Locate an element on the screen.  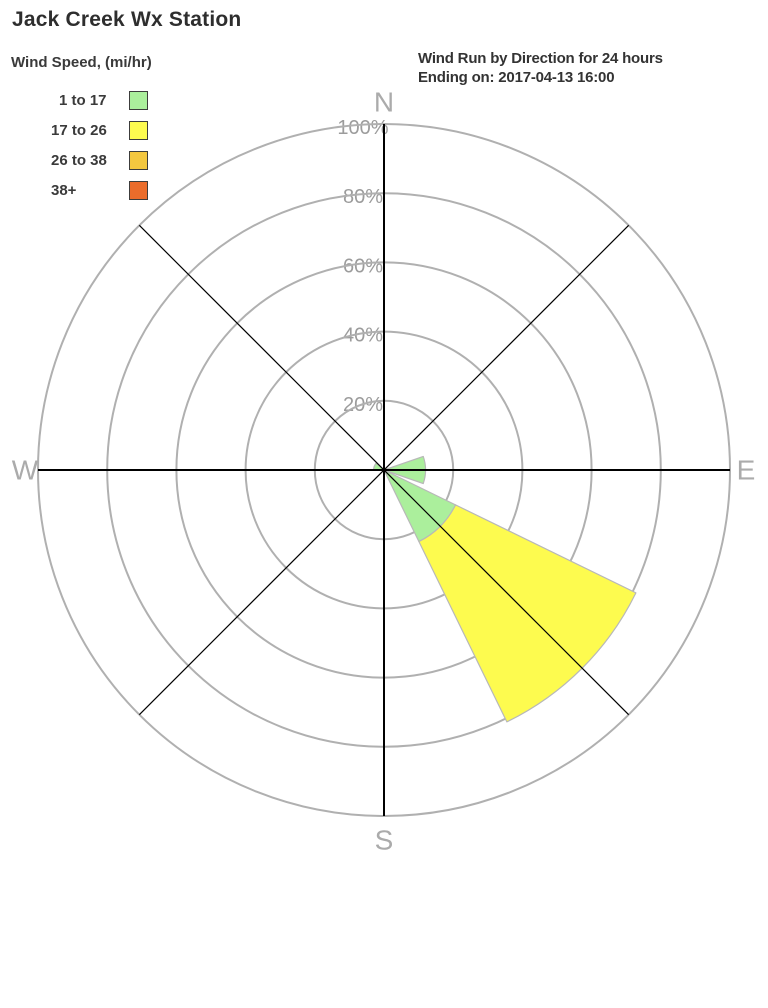
legend-item: 26 to 38 is located at coordinates (99, 160).